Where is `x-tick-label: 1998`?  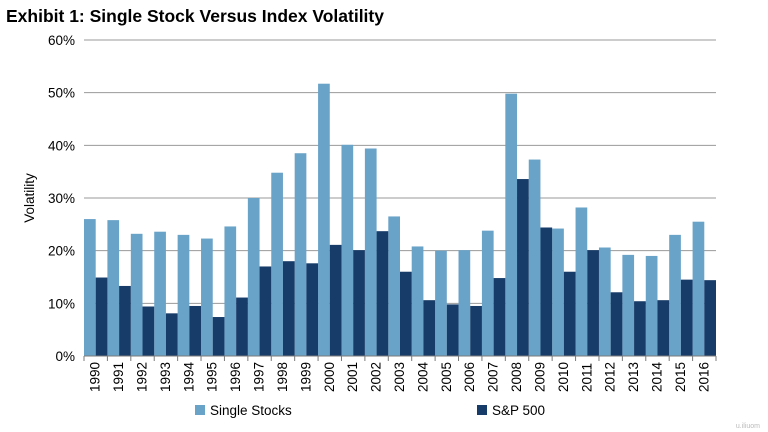
x-tick-label: 1998 is located at coordinates (282, 377).